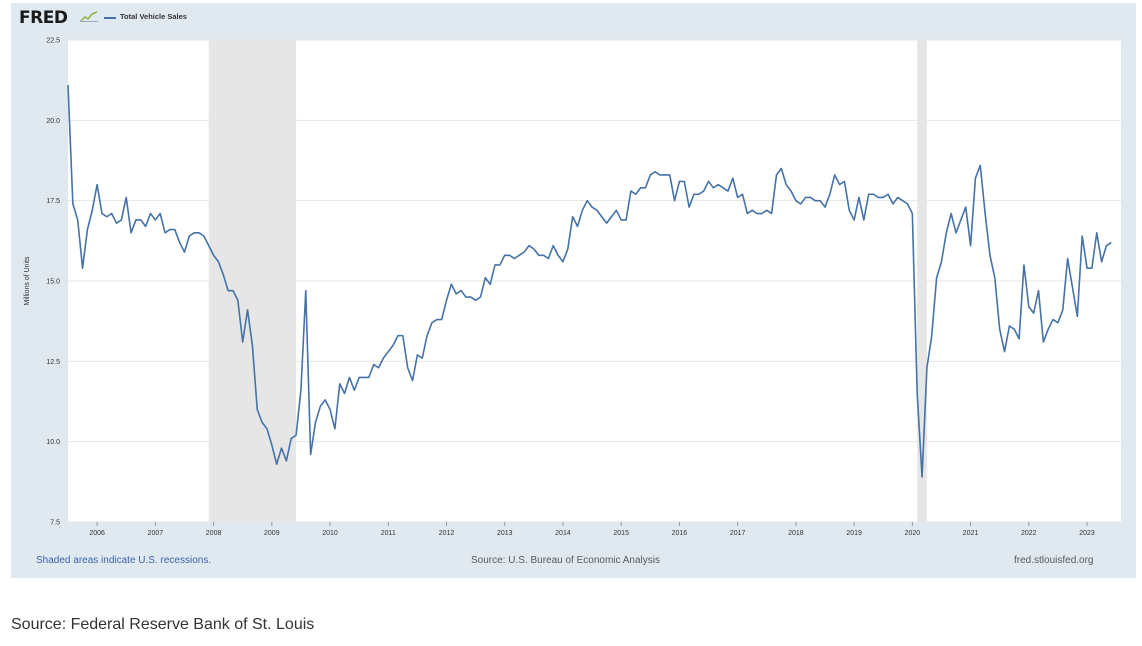 Image resolution: width=1142 pixels, height=646 pixels. Describe the element at coordinates (447, 533) in the screenshot. I see `x-tick-label: 2012` at that location.